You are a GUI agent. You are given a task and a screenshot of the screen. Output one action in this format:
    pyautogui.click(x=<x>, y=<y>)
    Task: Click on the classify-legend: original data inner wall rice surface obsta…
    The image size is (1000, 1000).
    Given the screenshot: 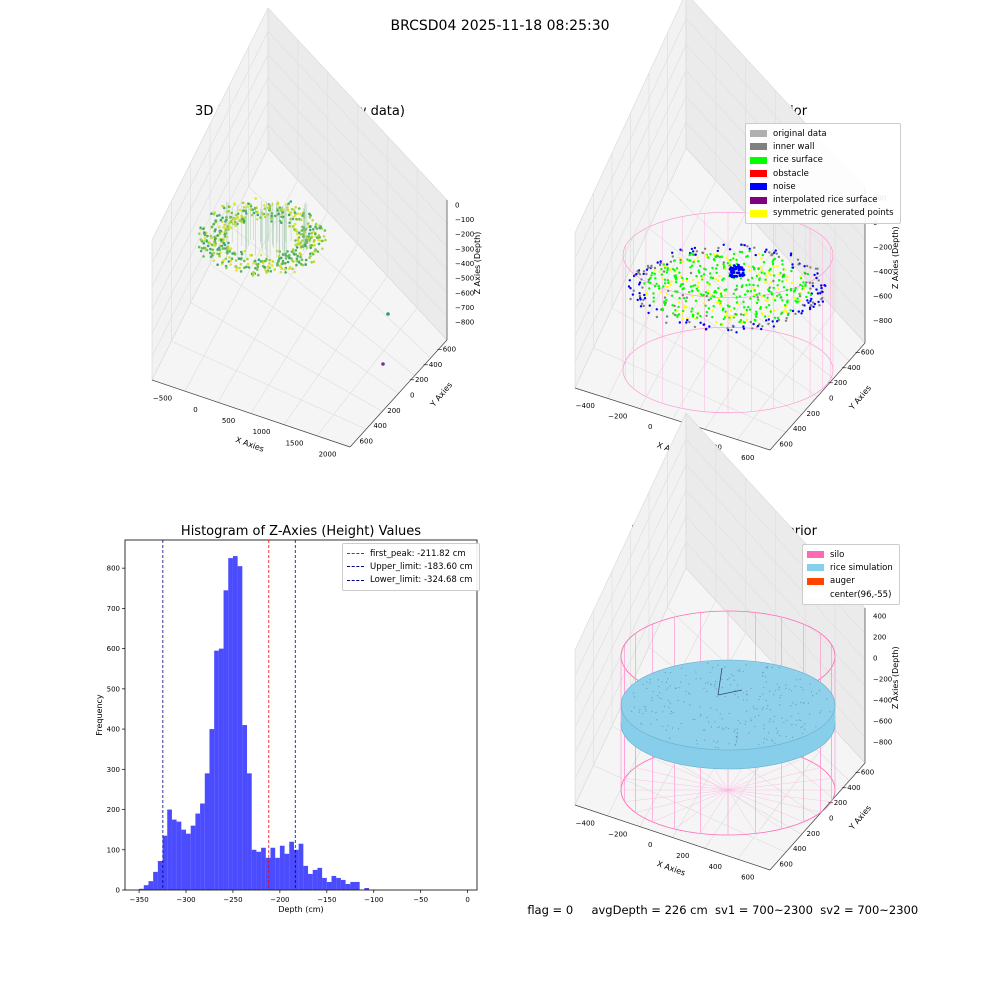 What is the action you would take?
    pyautogui.click(x=823, y=174)
    